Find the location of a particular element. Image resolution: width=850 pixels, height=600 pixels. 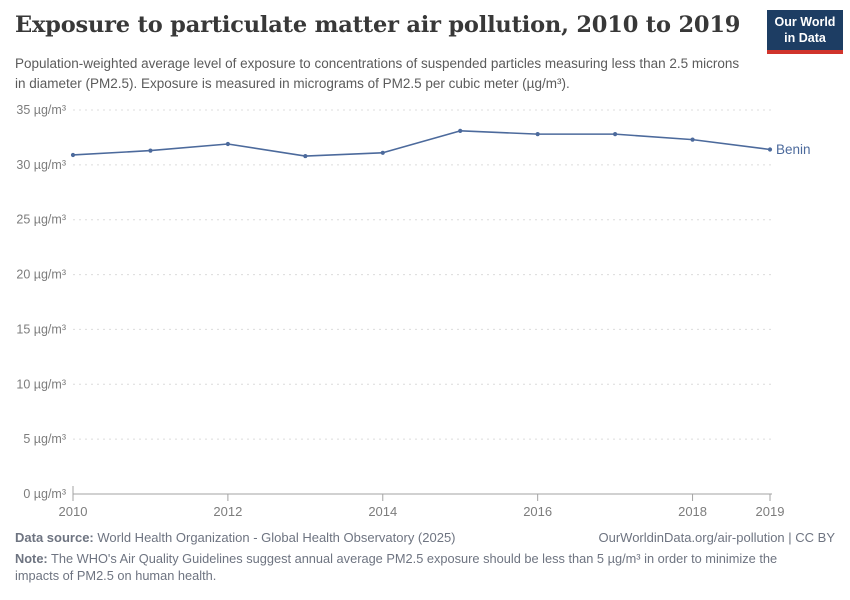

data-point-benin-2019 is located at coordinates (770, 149).